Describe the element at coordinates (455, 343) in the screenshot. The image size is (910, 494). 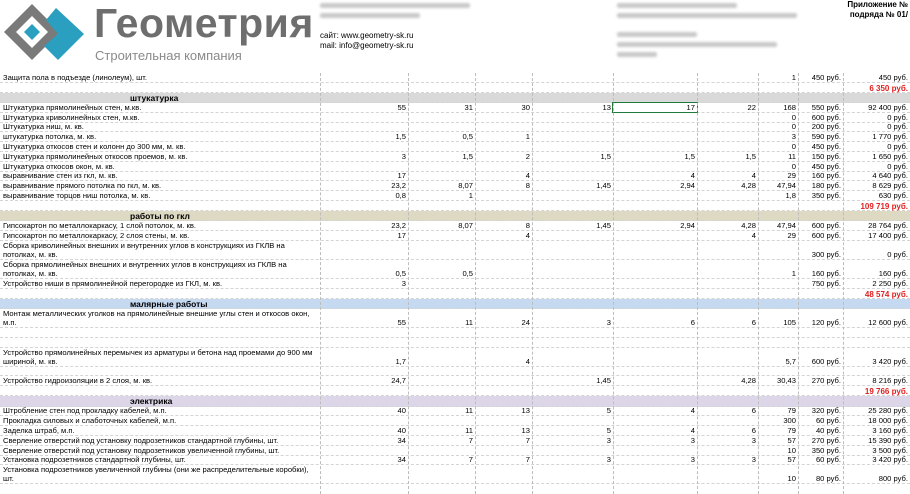
I see `table-row` at that location.